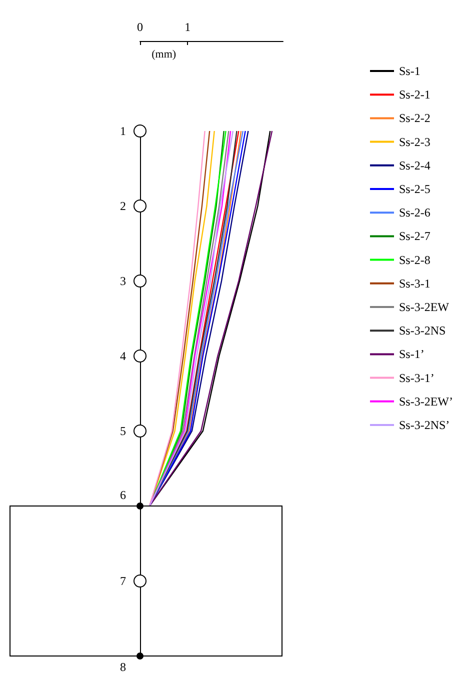 The width and height of the screenshot is (463, 693). I want to click on y-tick-label: 1, so click(123, 131).